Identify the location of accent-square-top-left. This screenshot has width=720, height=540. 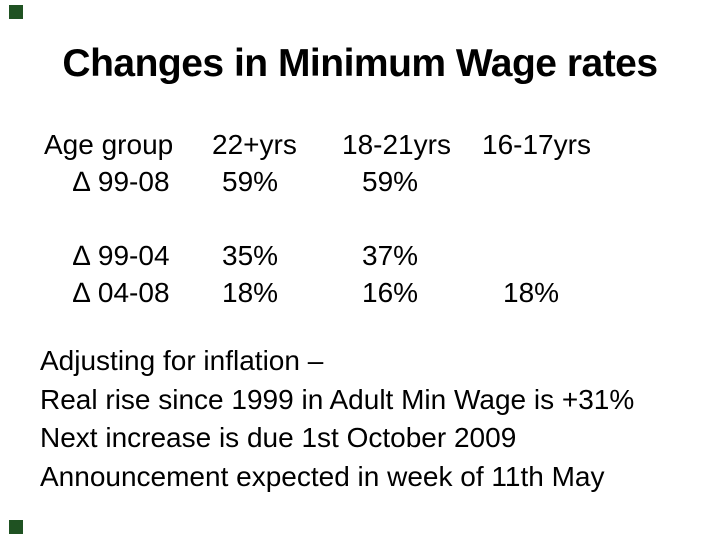
(16, 12).